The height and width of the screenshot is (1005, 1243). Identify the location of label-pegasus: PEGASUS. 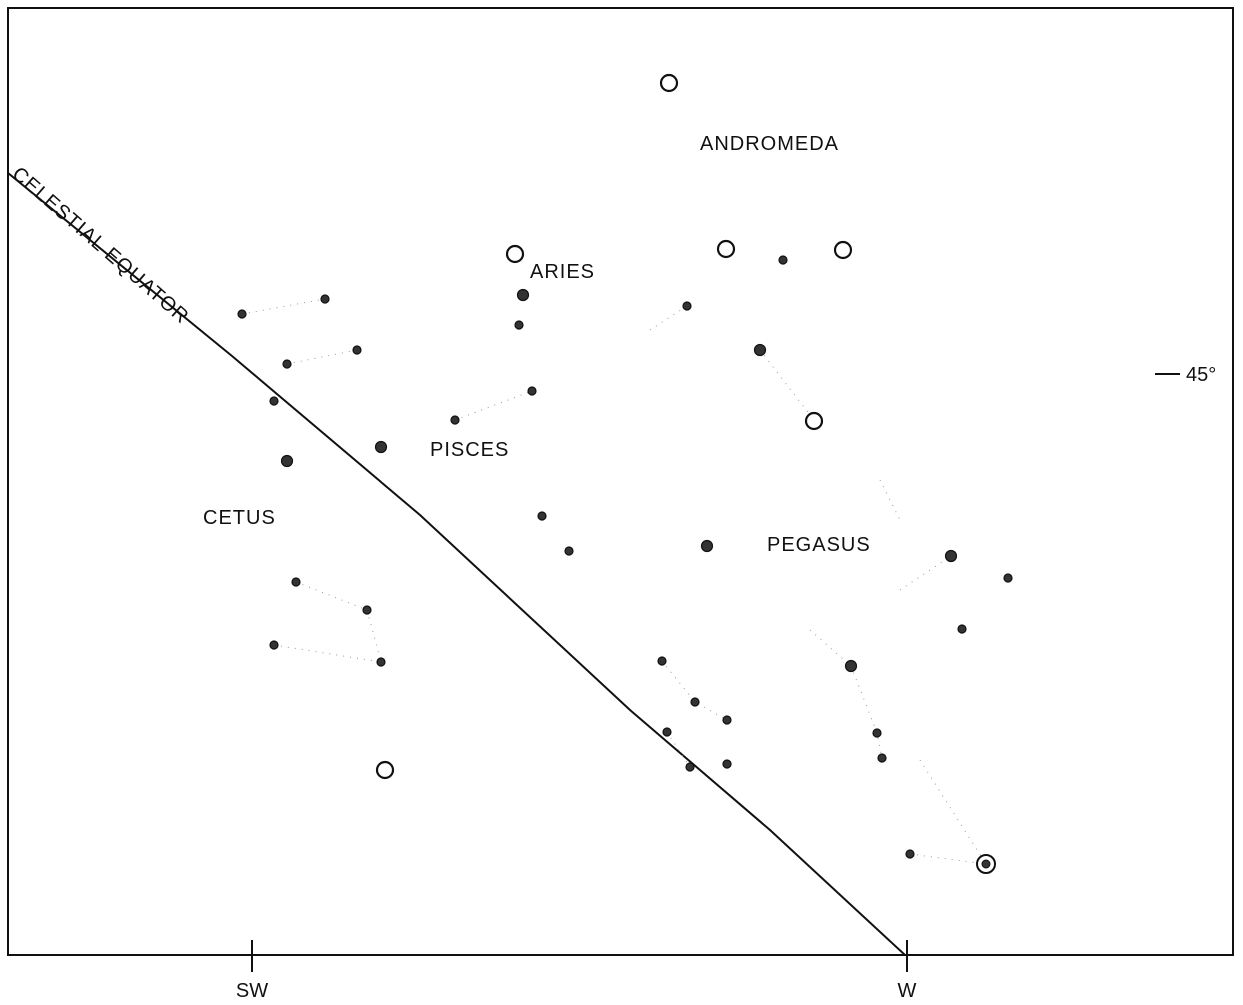
(819, 545).